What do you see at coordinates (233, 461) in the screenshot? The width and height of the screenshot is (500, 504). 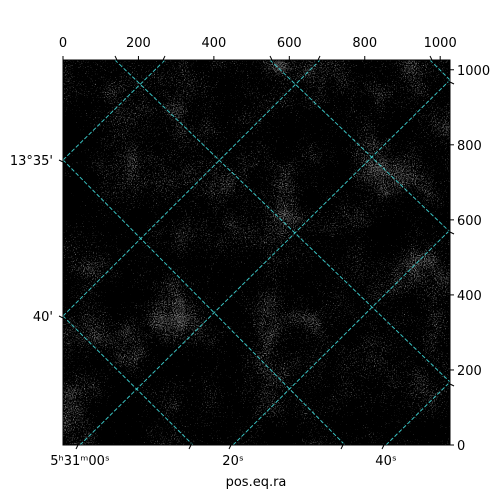 I see `ra-tick-label: 20ˢ` at bounding box center [233, 461].